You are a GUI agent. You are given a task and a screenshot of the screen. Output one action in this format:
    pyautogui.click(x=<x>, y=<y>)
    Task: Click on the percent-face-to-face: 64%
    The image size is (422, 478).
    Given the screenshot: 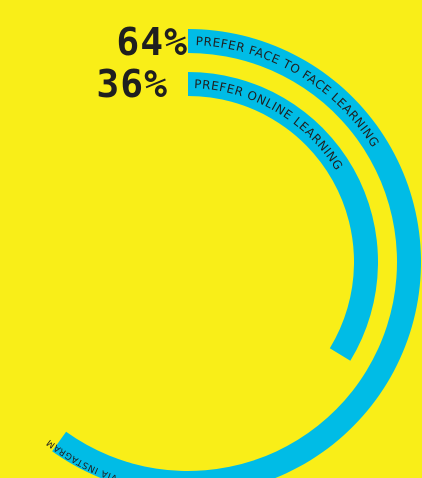 What is the action you would take?
    pyautogui.click(x=152, y=42)
    